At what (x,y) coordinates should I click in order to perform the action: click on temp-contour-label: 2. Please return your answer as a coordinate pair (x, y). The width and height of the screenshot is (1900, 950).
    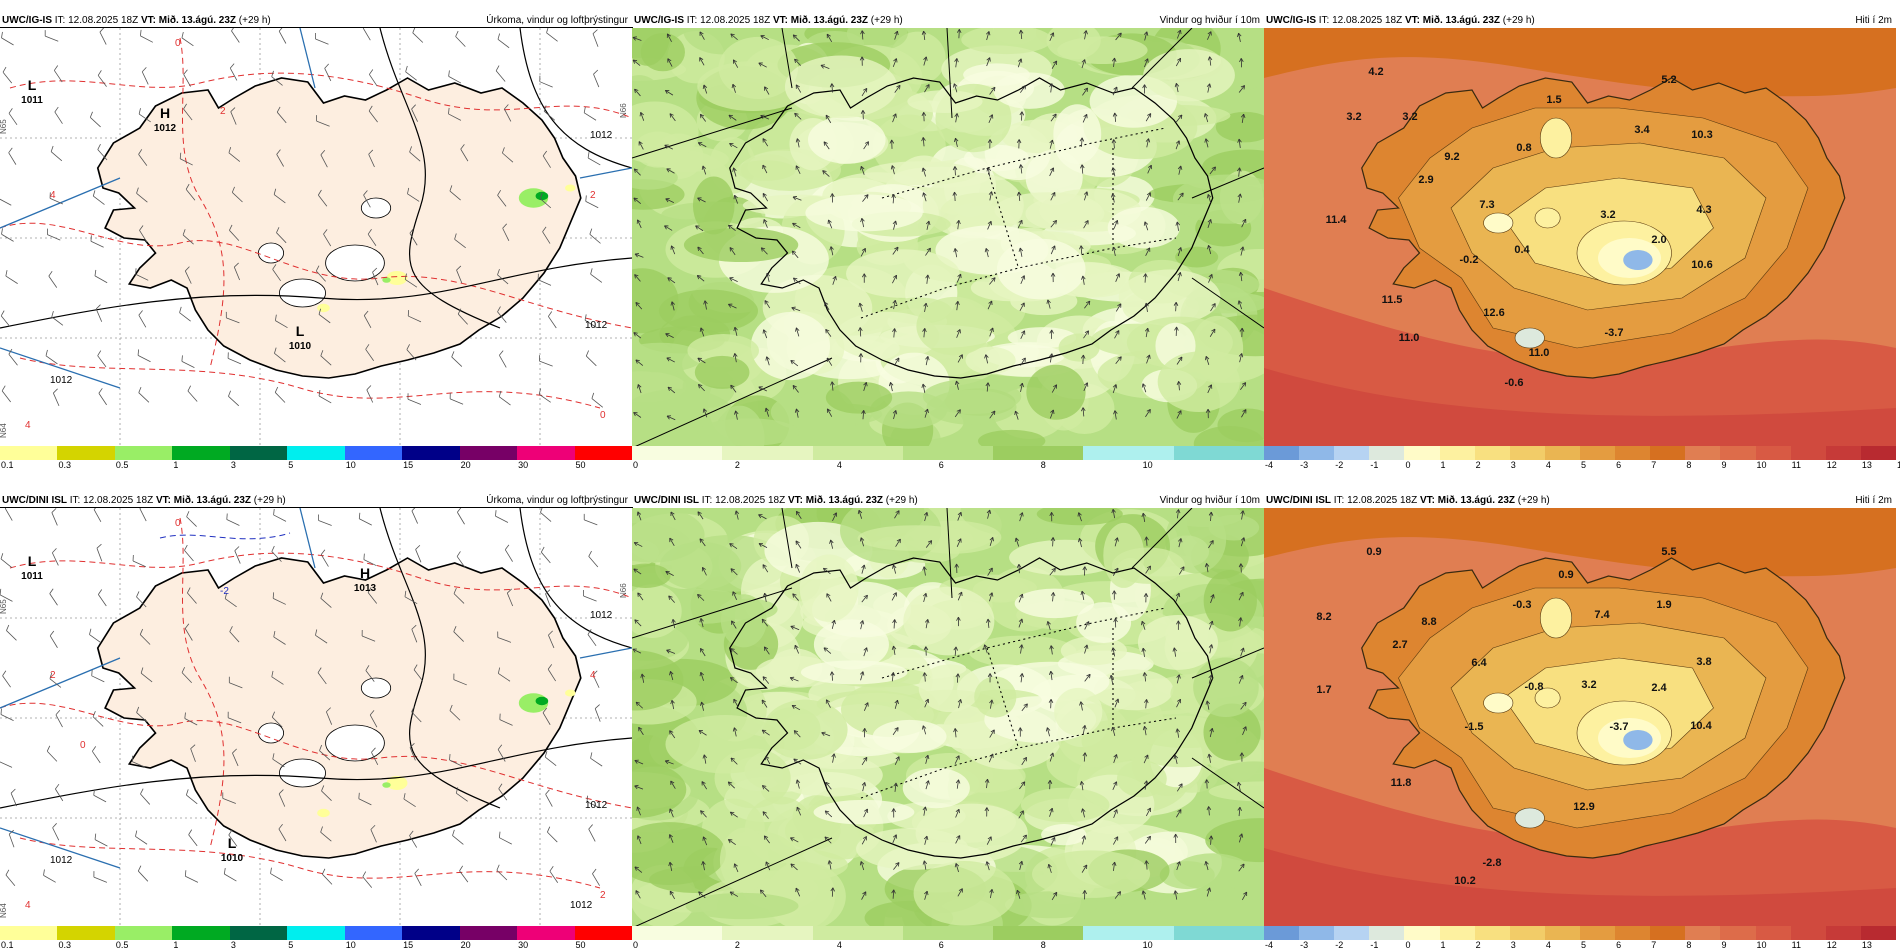
    Looking at the image, I should click on (223, 111).